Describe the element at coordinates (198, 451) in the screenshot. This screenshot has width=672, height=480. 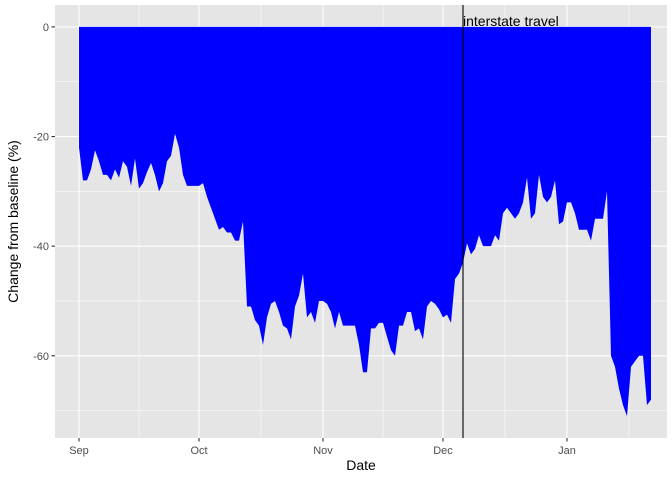
I see `x-tick-label: Oct` at that location.